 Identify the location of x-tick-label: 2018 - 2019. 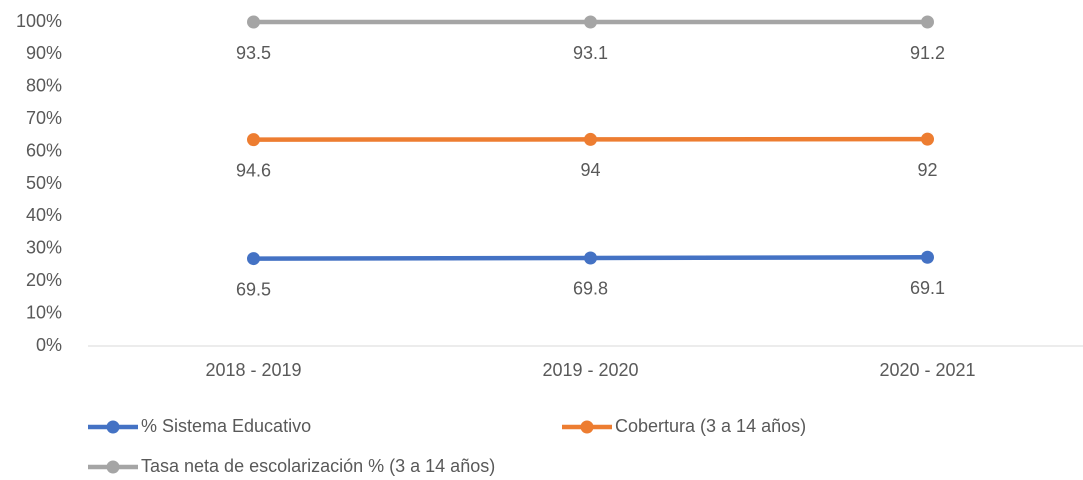
(253, 370).